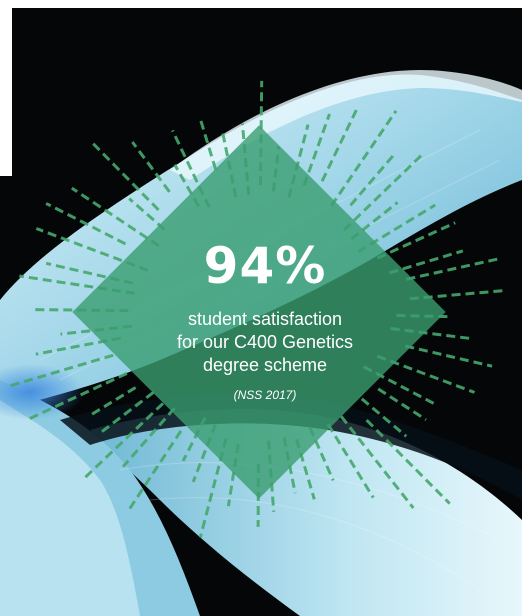 The image size is (522, 616). Describe the element at coordinates (265, 365) in the screenshot. I see `stat-description-line: degree scheme` at that location.